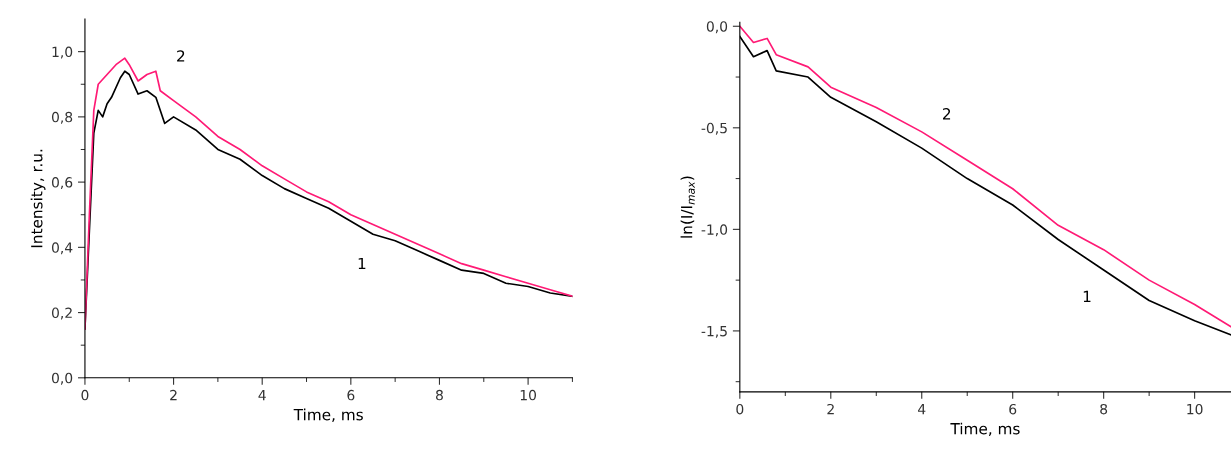  I want to click on y-tick-label: -1,5, so click(714, 332).